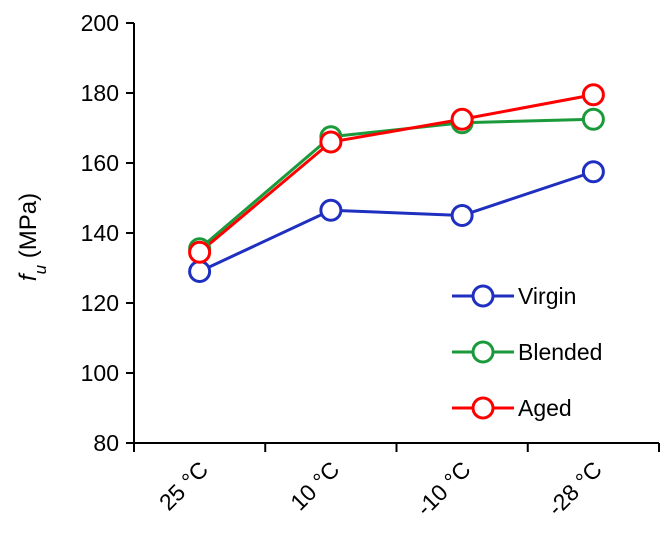 The height and width of the screenshot is (543, 661). What do you see at coordinates (483, 408) in the screenshot?
I see `legend-marker-aged` at bounding box center [483, 408].